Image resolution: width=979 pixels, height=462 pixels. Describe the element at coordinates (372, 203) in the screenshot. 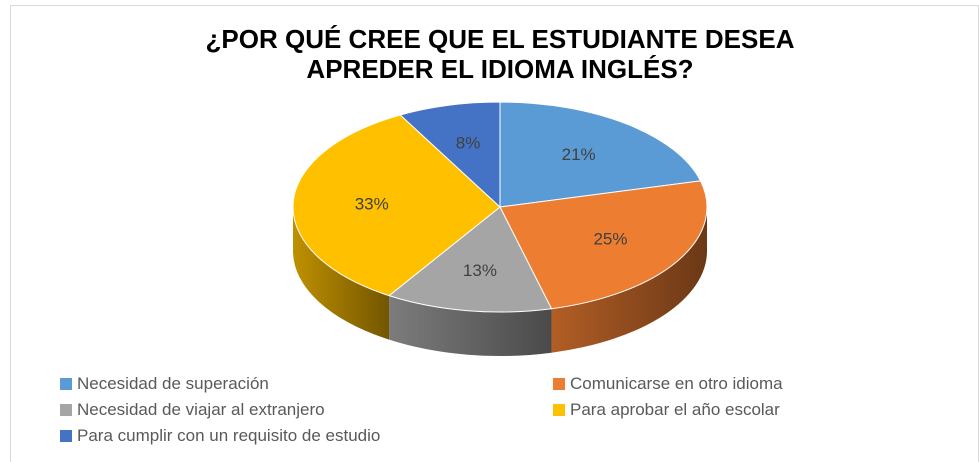

I see `data-label: 33%` at that location.